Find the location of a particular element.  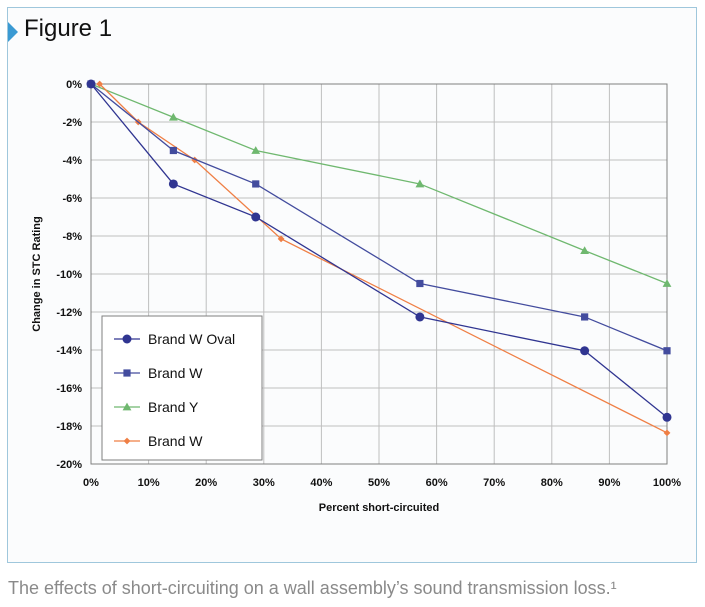

x-tick-label: 0% is located at coordinates (91, 483).